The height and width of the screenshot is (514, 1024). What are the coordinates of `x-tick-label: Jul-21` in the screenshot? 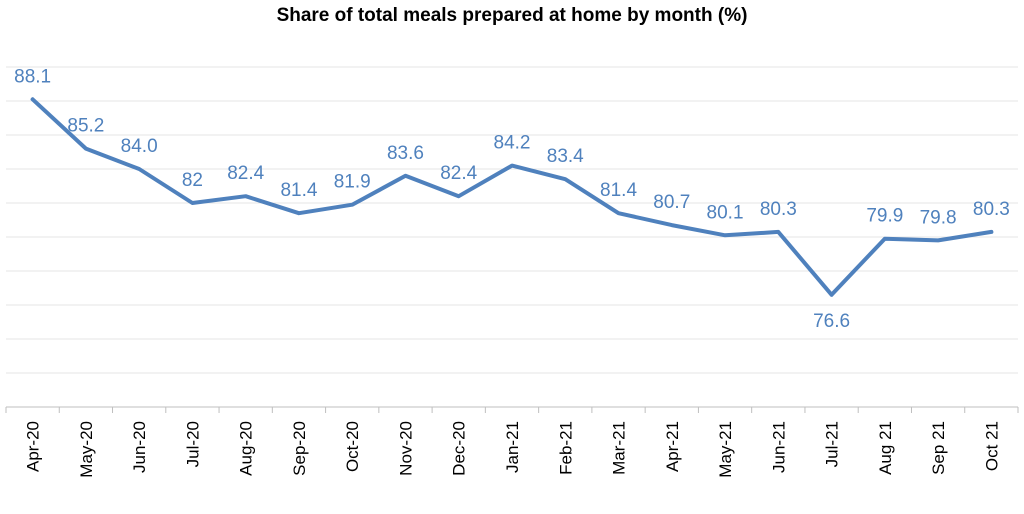 It's located at (832, 444).